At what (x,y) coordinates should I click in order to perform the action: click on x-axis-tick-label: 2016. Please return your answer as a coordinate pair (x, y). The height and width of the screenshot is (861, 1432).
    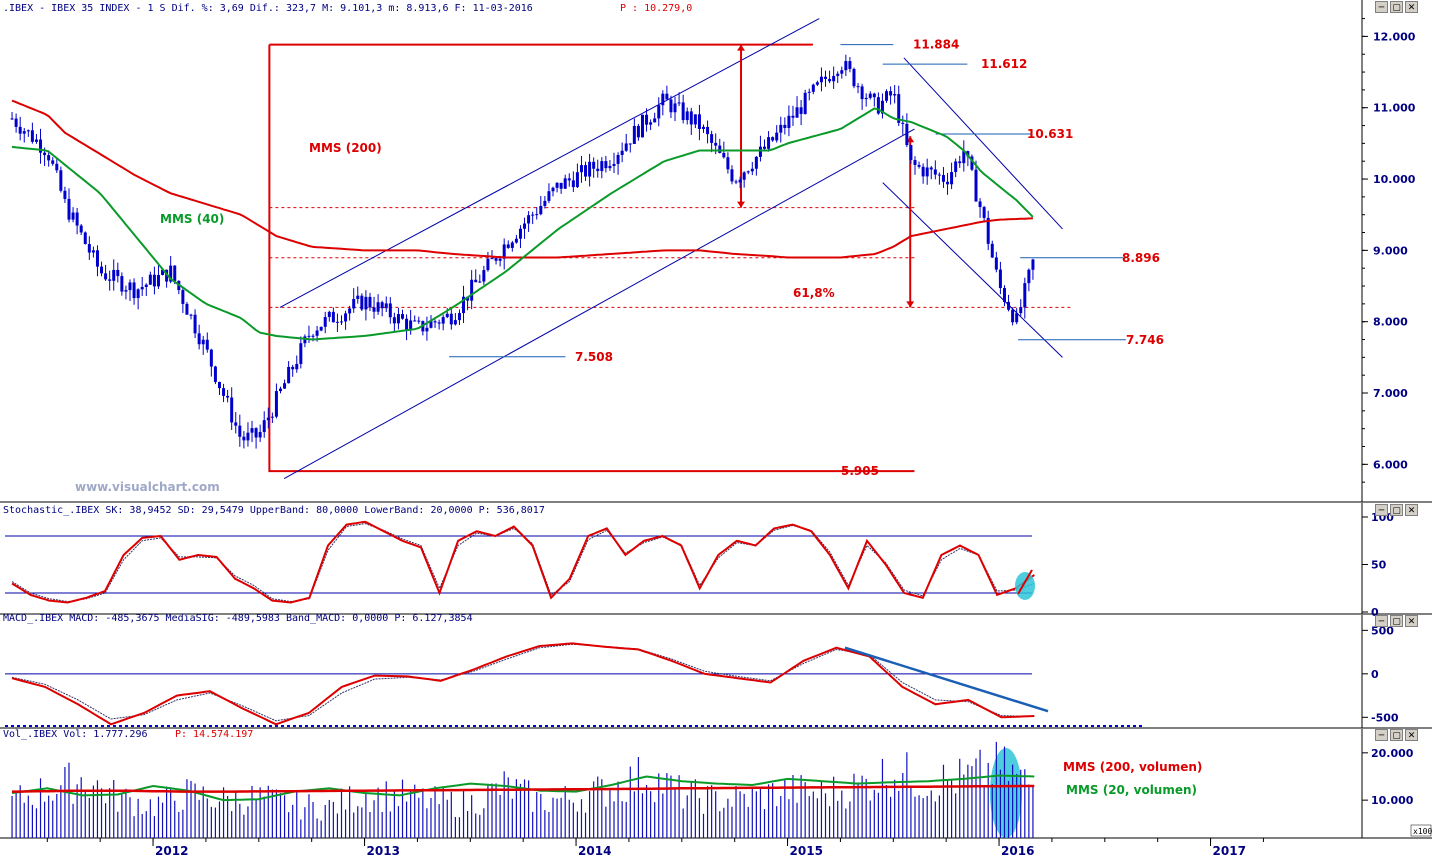
    Looking at the image, I should click on (1017, 850).